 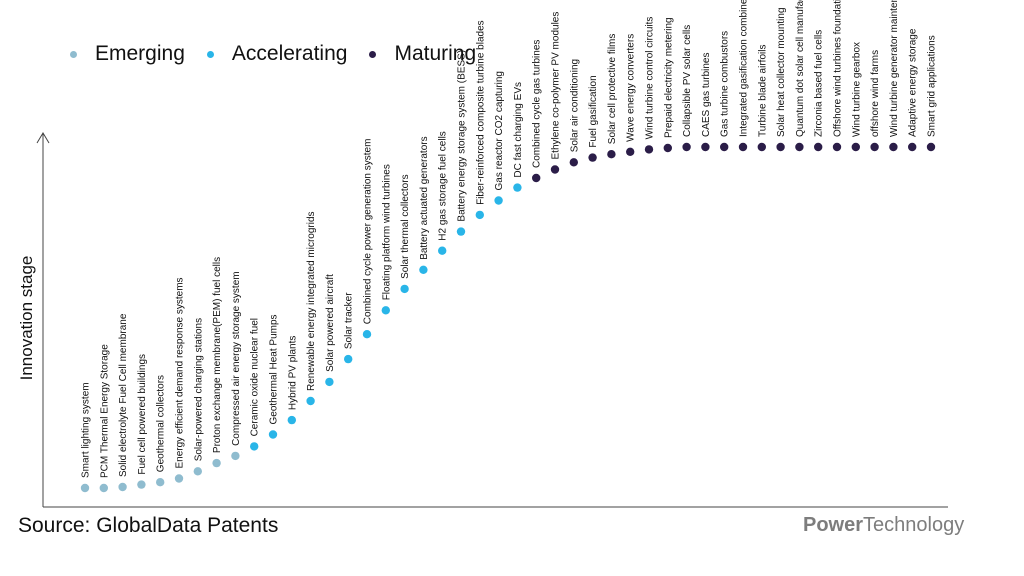 I want to click on point-label-combined-cycle-power-generation-system: Combined cycle power generation system, so click(x=368, y=232).